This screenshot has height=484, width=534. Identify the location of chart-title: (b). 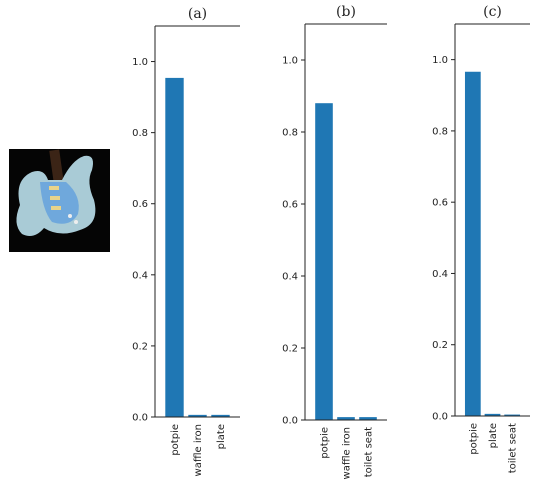
(346, 12).